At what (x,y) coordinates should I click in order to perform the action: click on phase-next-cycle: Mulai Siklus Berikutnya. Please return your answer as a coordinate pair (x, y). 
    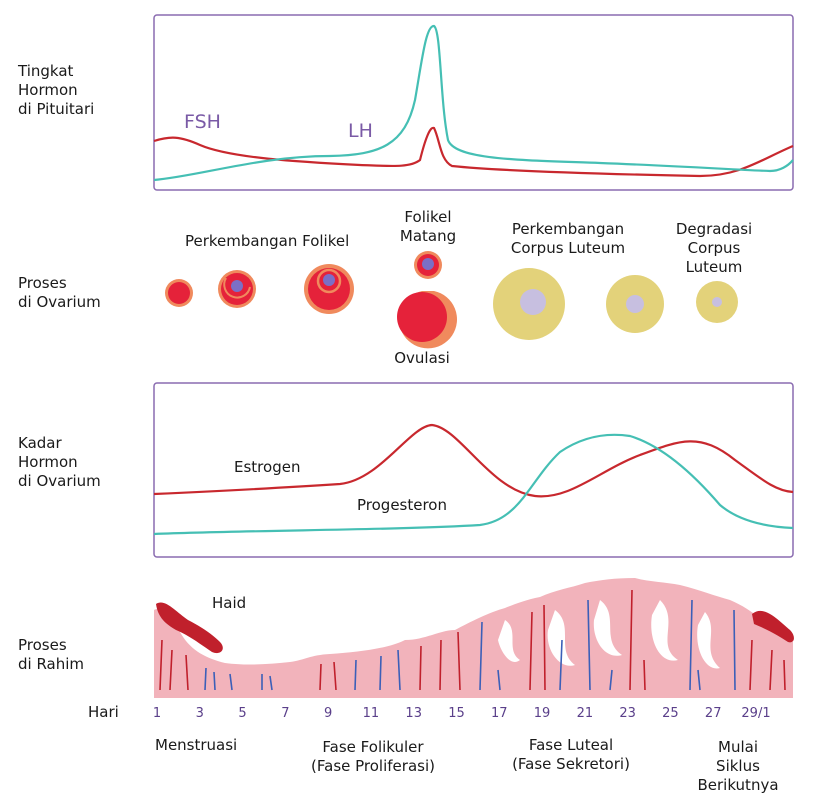
    Looking at the image, I should click on (738, 766).